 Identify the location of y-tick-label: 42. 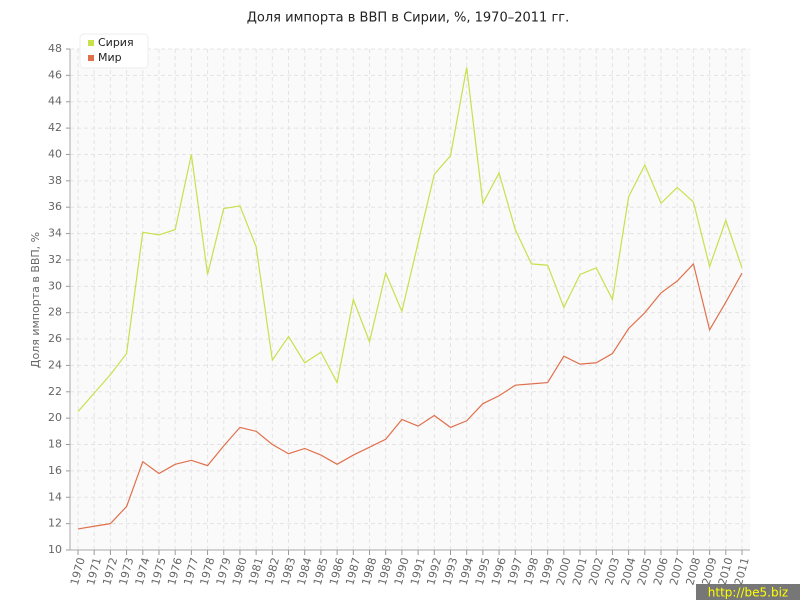
(55, 127).